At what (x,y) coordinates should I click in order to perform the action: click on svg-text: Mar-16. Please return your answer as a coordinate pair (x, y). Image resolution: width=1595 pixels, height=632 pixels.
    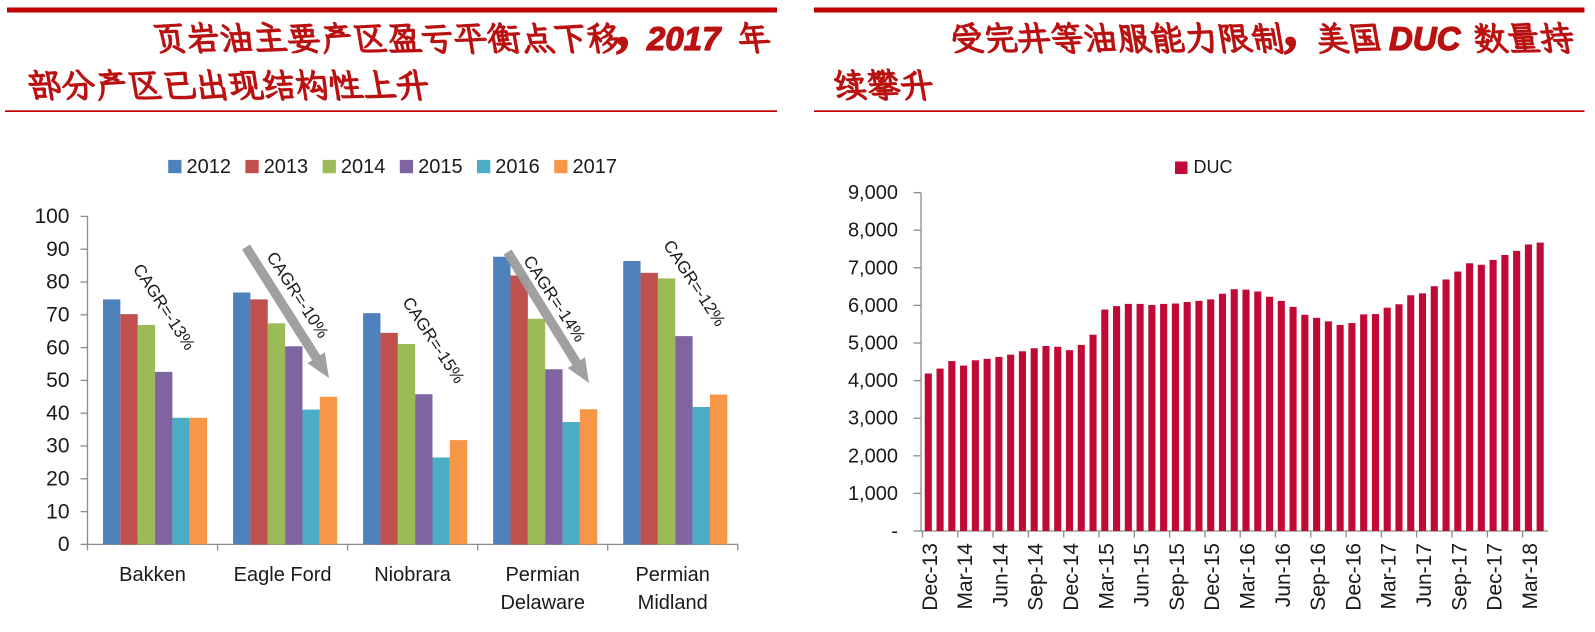
    Looking at the image, I should click on (1248, 576).